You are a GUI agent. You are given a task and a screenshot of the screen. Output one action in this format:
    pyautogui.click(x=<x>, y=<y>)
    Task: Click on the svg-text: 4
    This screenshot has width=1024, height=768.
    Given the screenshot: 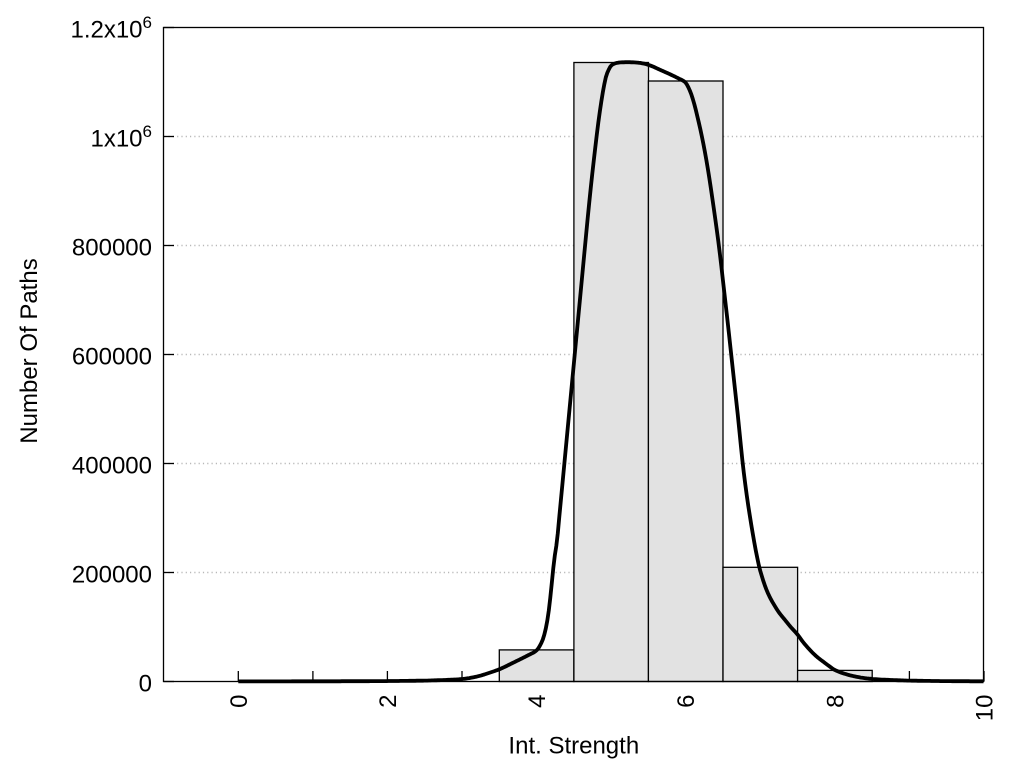 What is the action you would take?
    pyautogui.click(x=537, y=701)
    